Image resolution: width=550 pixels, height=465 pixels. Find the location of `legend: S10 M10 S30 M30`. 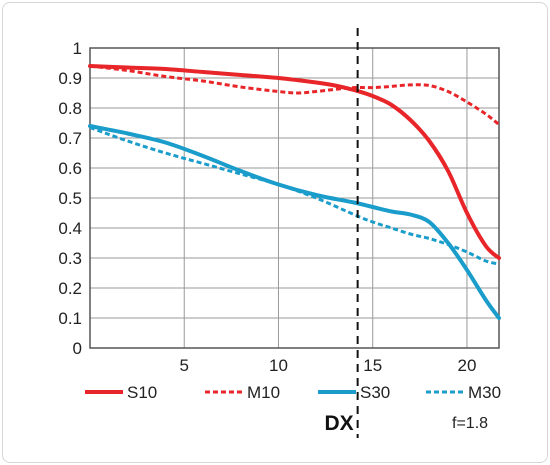

legend: S10 M10 S30 M30 is located at coordinates (293, 392).